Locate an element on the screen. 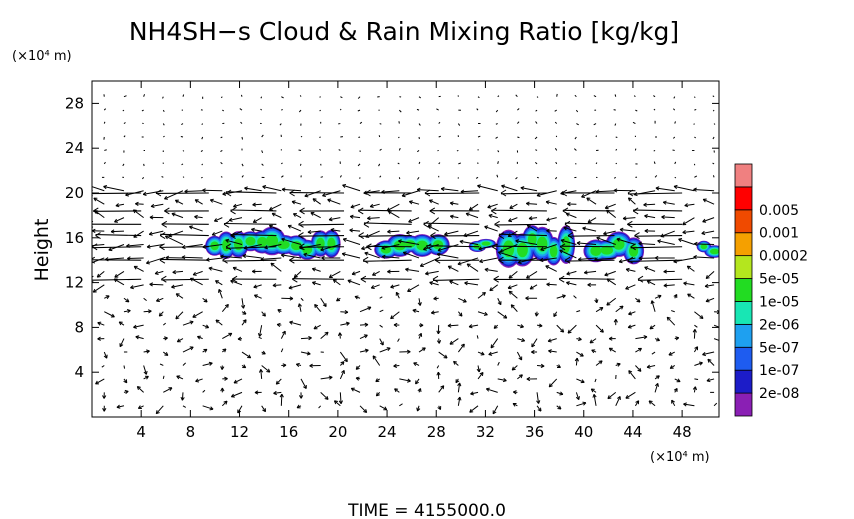 This screenshot has width=854, height=519. y-tick-label: 8 is located at coordinates (79, 327).